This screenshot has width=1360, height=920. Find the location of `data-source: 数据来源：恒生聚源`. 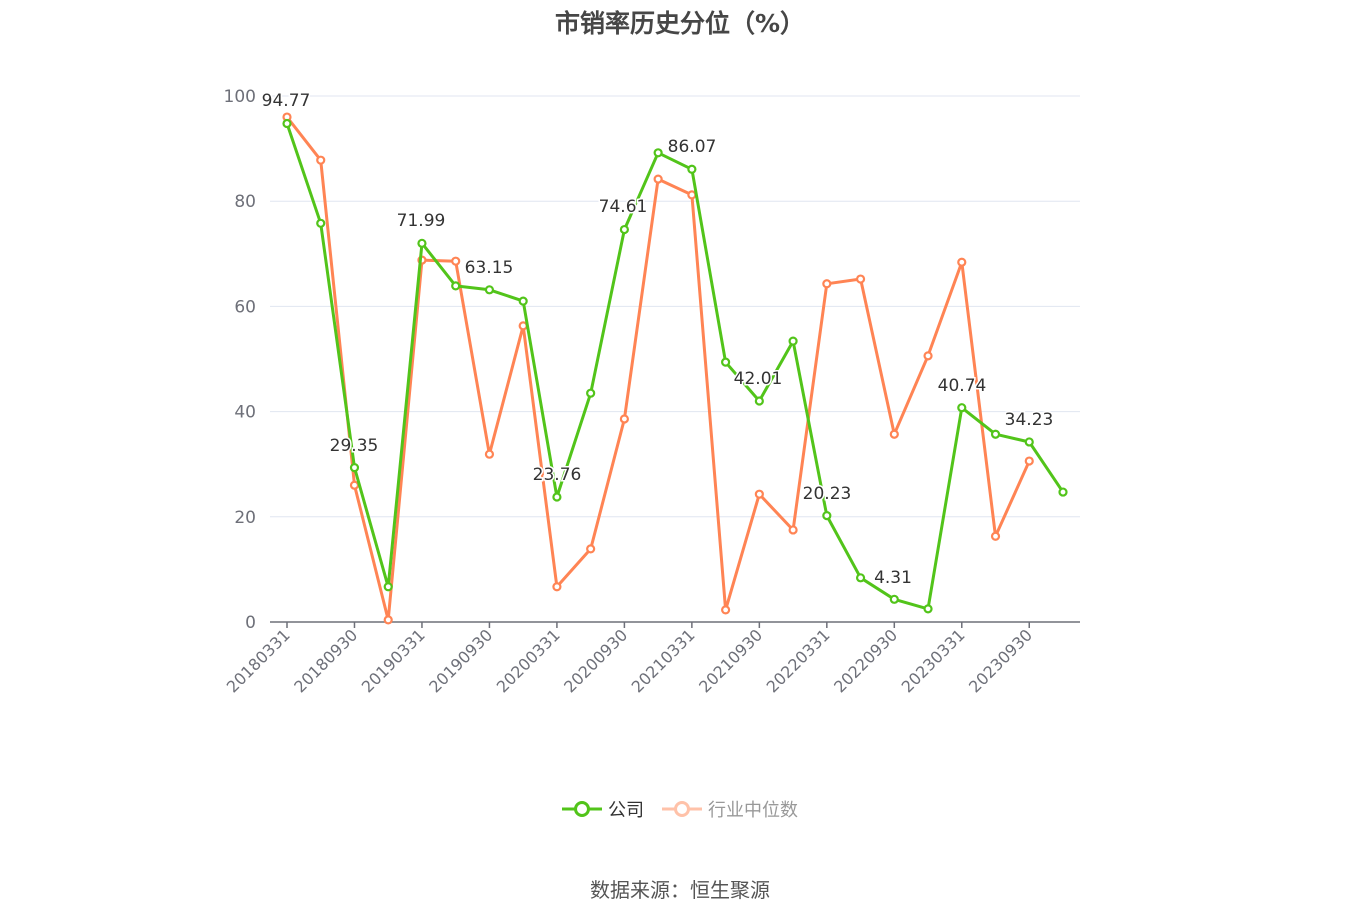

data-source: 数据来源：恒生聚源 is located at coordinates (680, 890).